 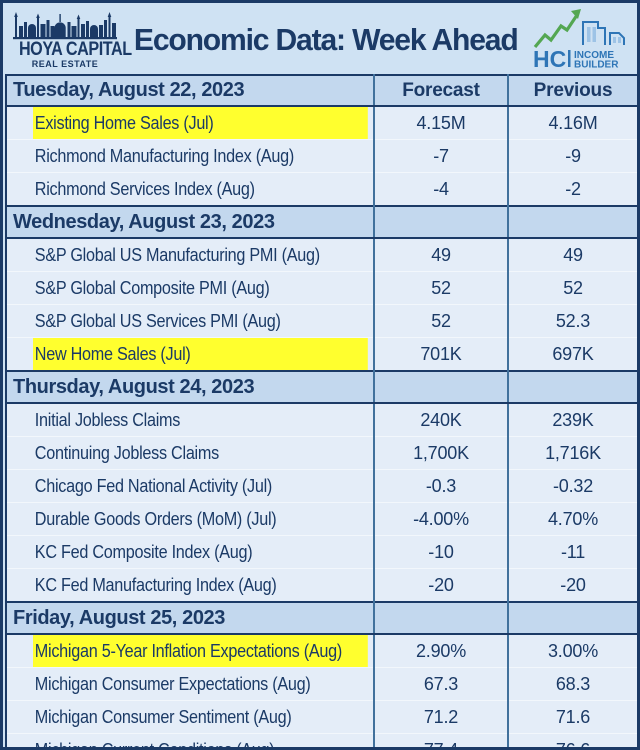 What do you see at coordinates (107, 420) in the screenshot?
I see `row-label-text: Initial Jobless Claims` at bounding box center [107, 420].